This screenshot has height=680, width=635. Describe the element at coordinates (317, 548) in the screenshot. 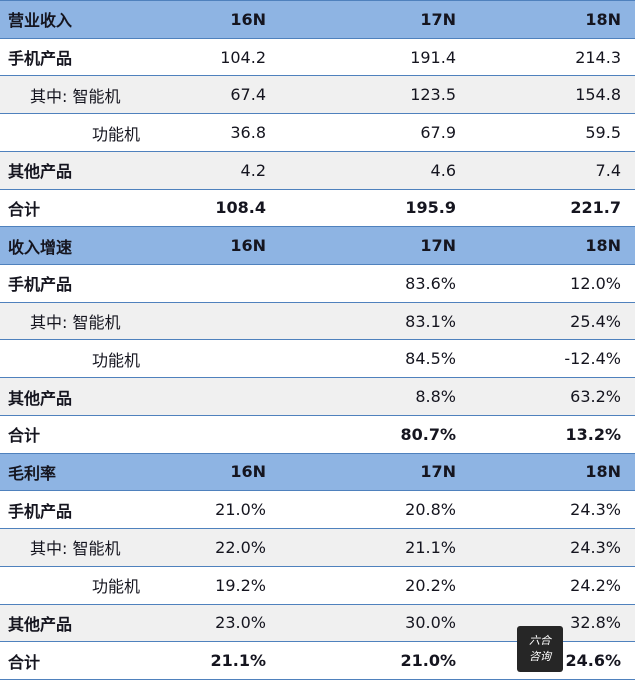

I see `table-row: 其中: 智能机 22.0% 21.1% 24.3%` at that location.